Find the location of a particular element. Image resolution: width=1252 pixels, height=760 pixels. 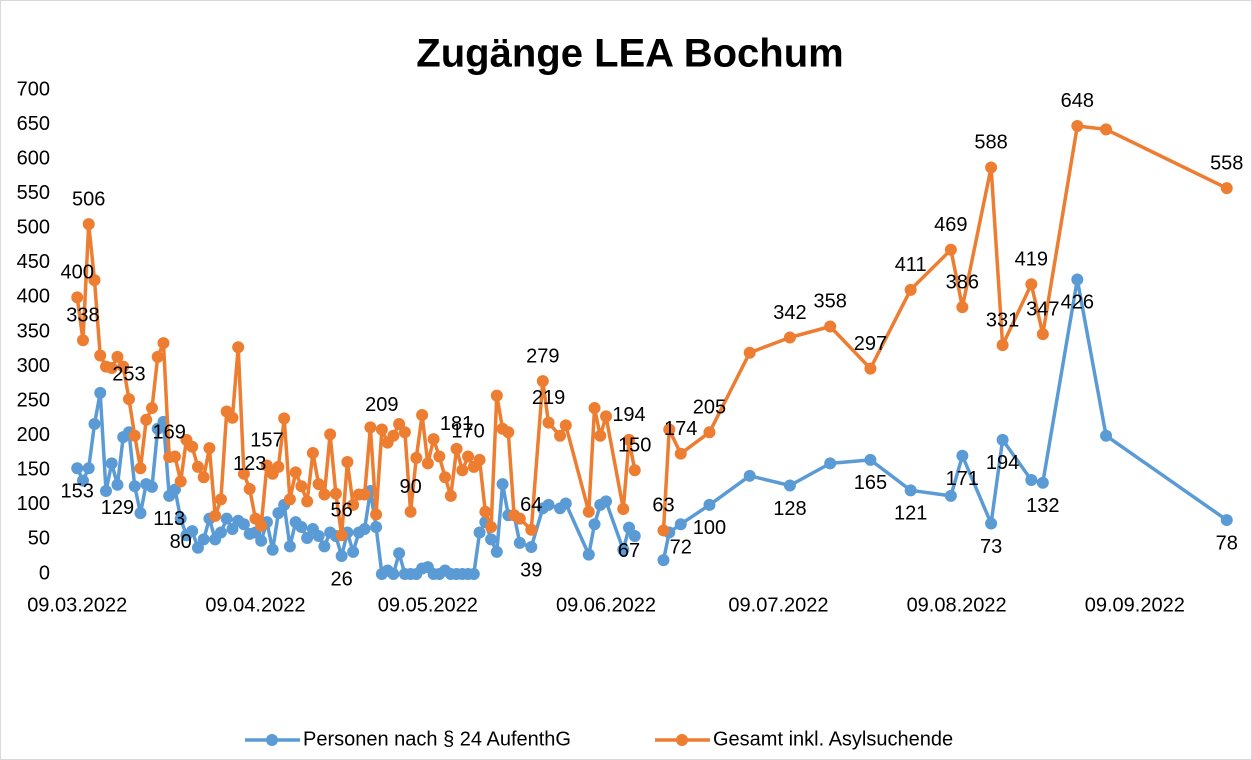

y-tick-label: 450 is located at coordinates (33, 262).